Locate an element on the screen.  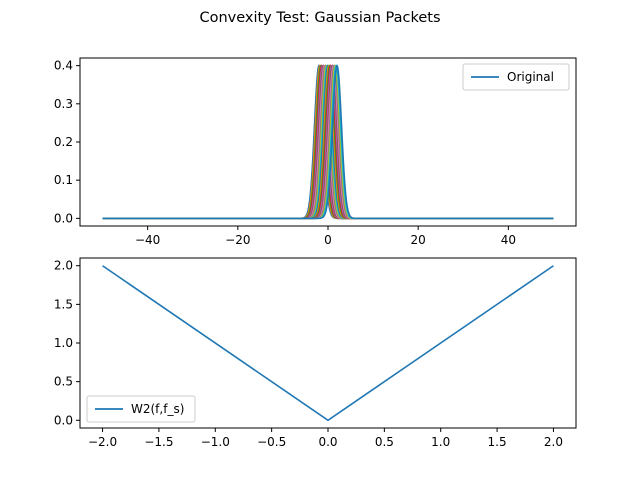
x-tick-label: 0.0 is located at coordinates (327, 442).